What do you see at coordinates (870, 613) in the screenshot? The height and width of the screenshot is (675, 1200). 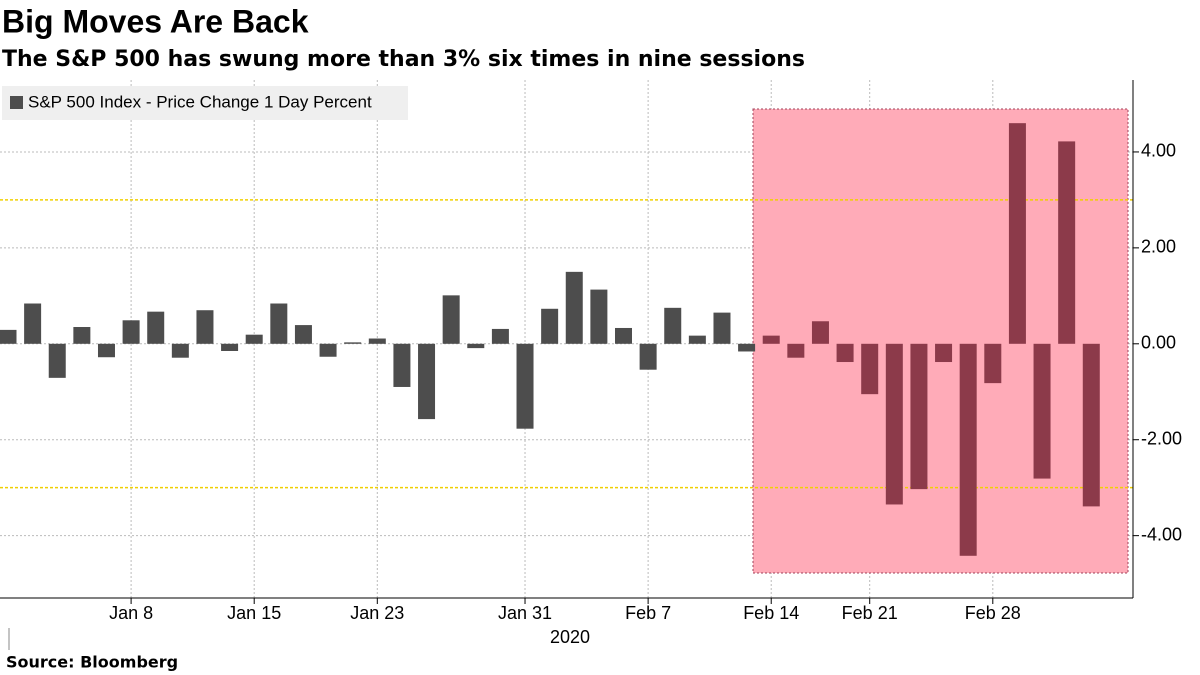 I see `x-tick-label: Feb 21` at bounding box center [870, 613].